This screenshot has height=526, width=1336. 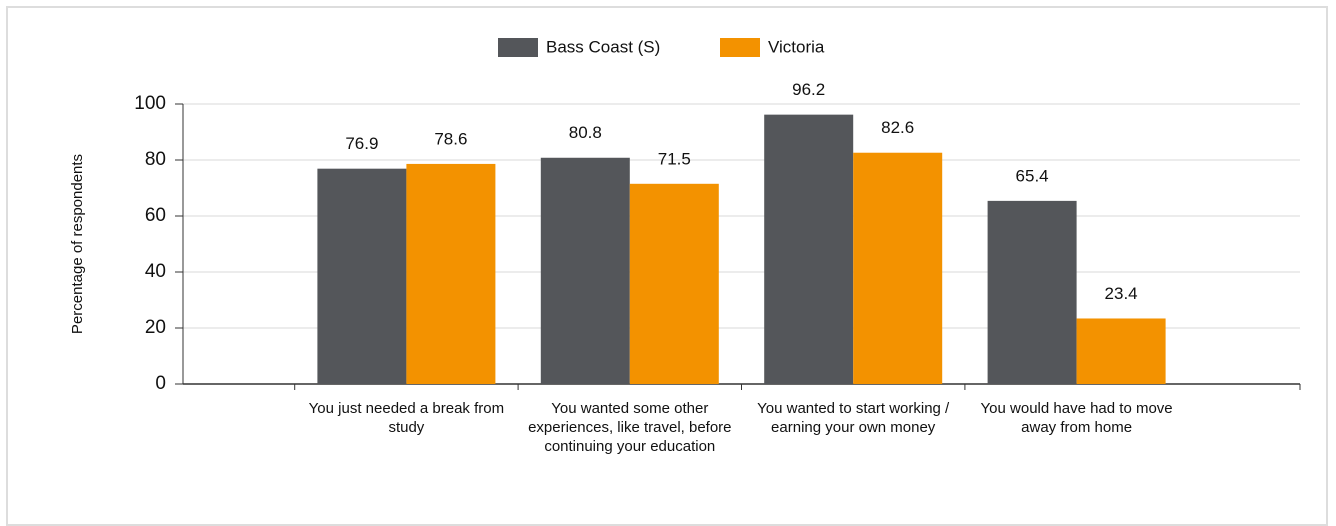 I want to click on data-label: 78.6, so click(x=450, y=138).